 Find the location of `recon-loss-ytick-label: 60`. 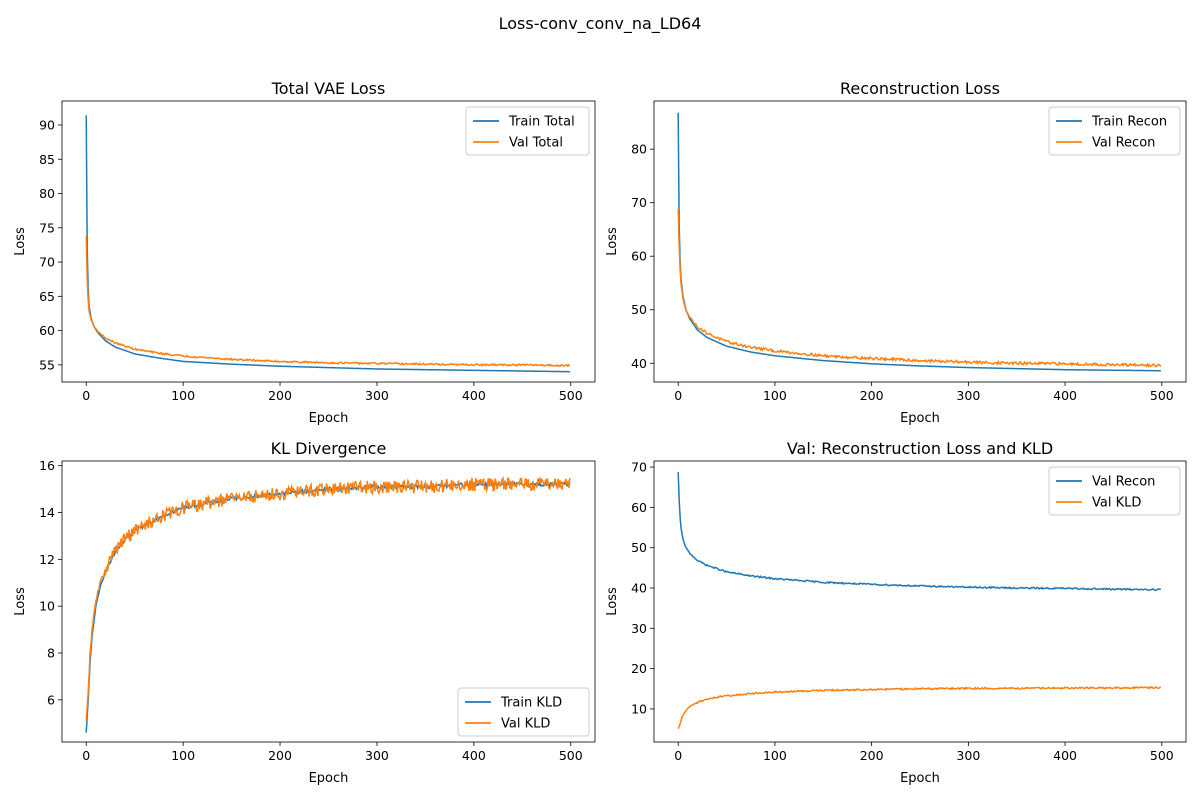

recon-loss-ytick-label: 60 is located at coordinates (639, 256).